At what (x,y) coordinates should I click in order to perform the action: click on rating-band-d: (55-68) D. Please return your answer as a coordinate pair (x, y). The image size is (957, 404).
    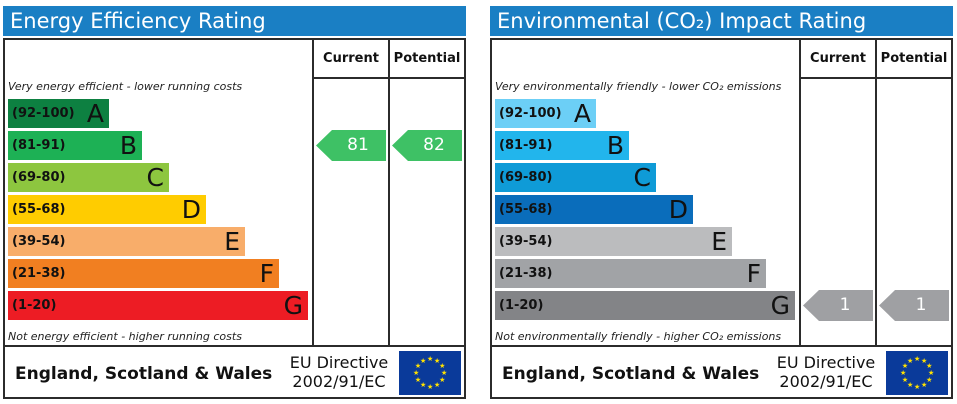
    Looking at the image, I should click on (594, 209).